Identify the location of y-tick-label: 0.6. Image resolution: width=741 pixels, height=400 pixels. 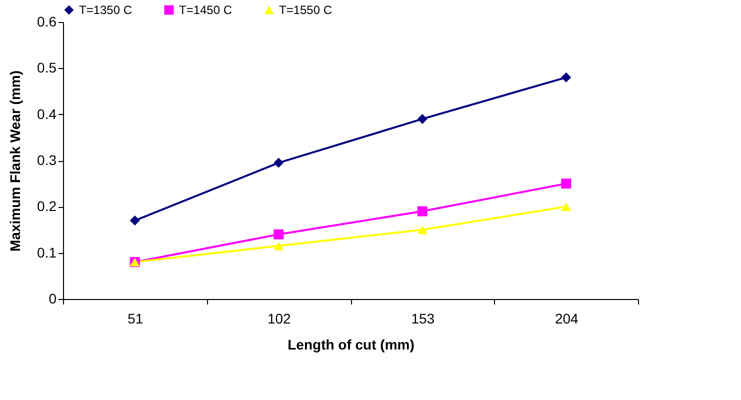
(47, 22).